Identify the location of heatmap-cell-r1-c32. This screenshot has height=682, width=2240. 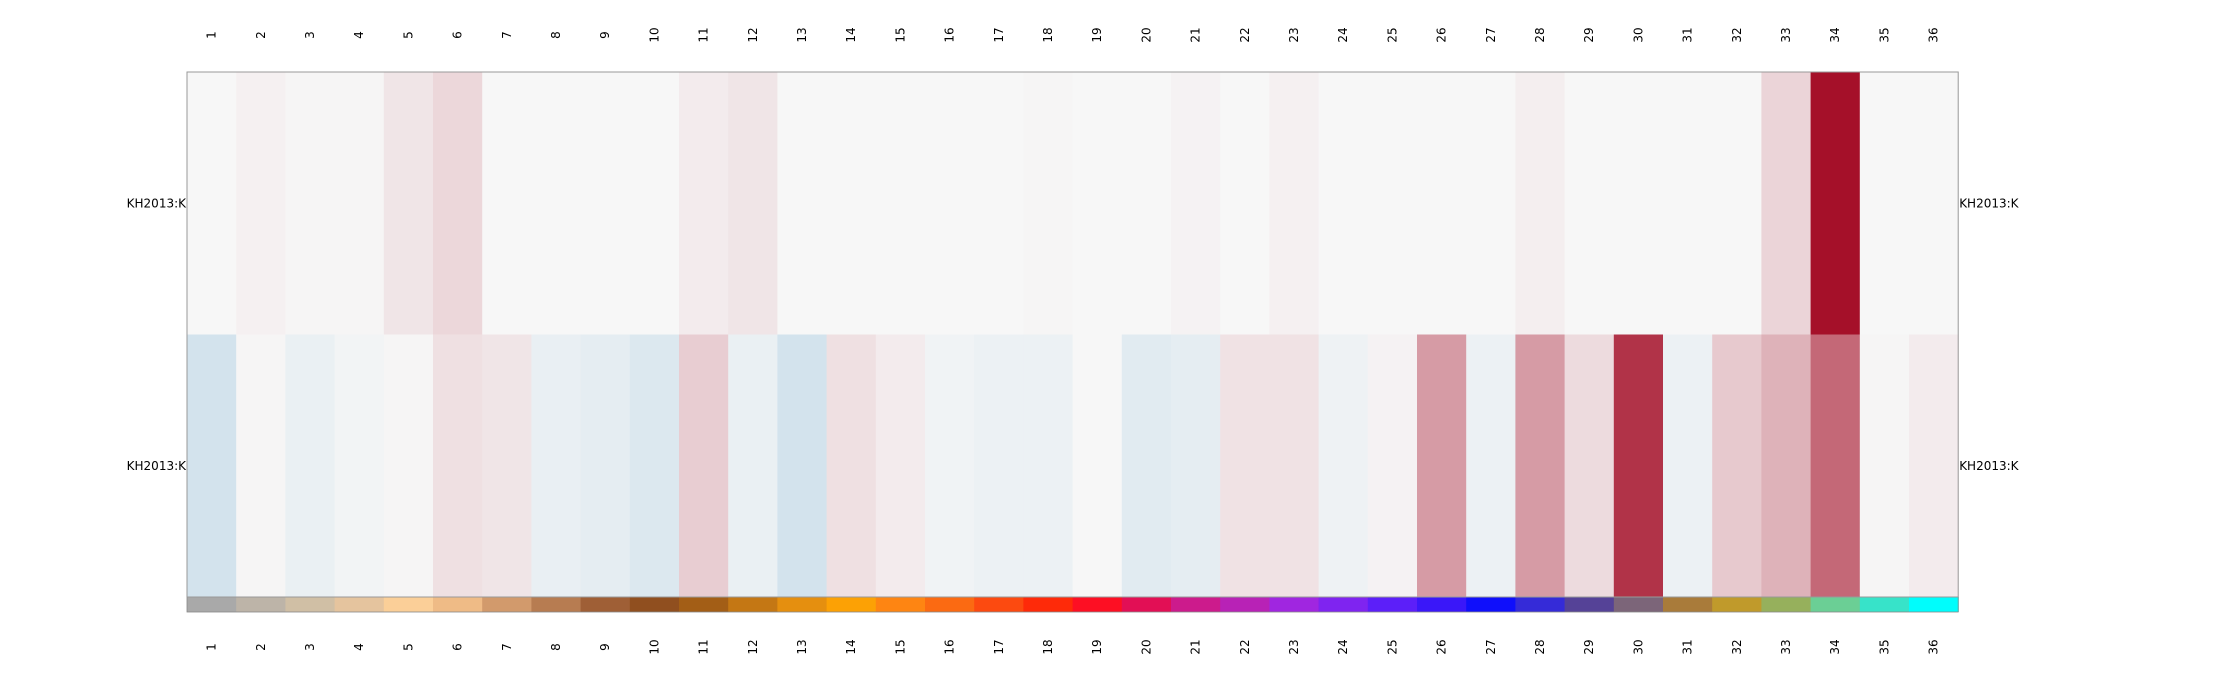
(1737, 204).